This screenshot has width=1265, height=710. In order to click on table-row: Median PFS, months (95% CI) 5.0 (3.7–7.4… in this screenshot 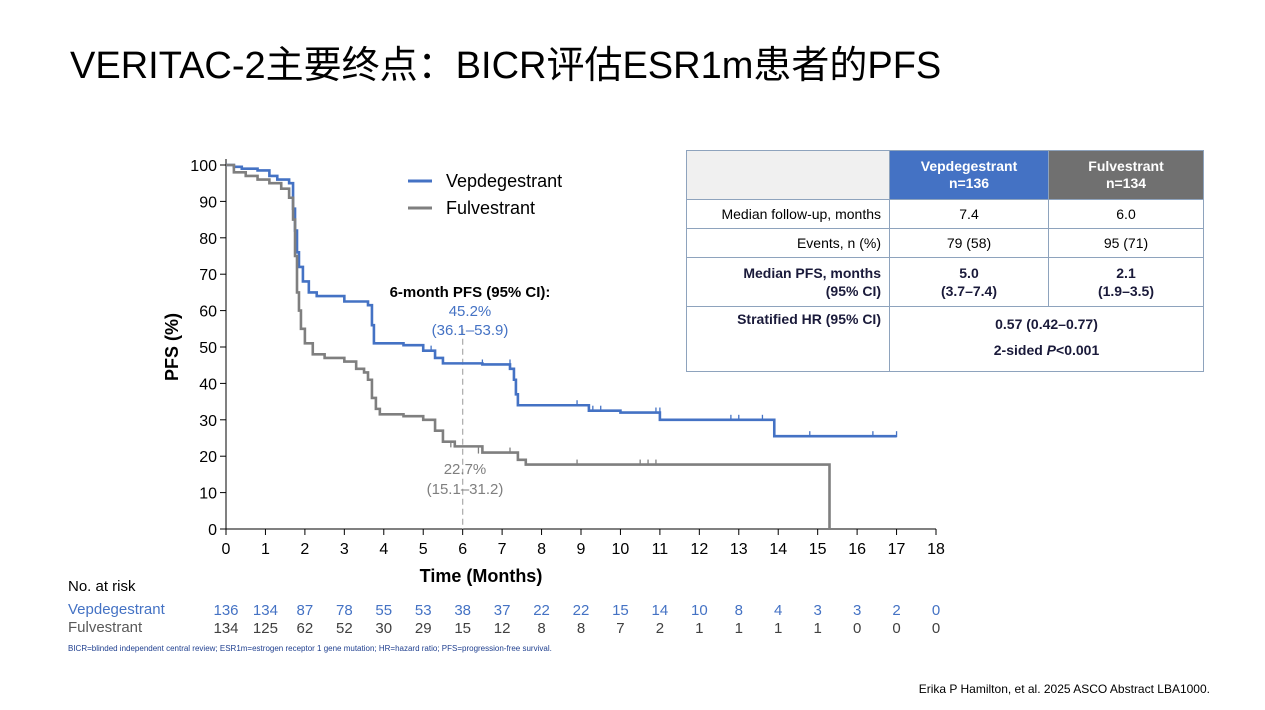, I will do `click(945, 282)`.